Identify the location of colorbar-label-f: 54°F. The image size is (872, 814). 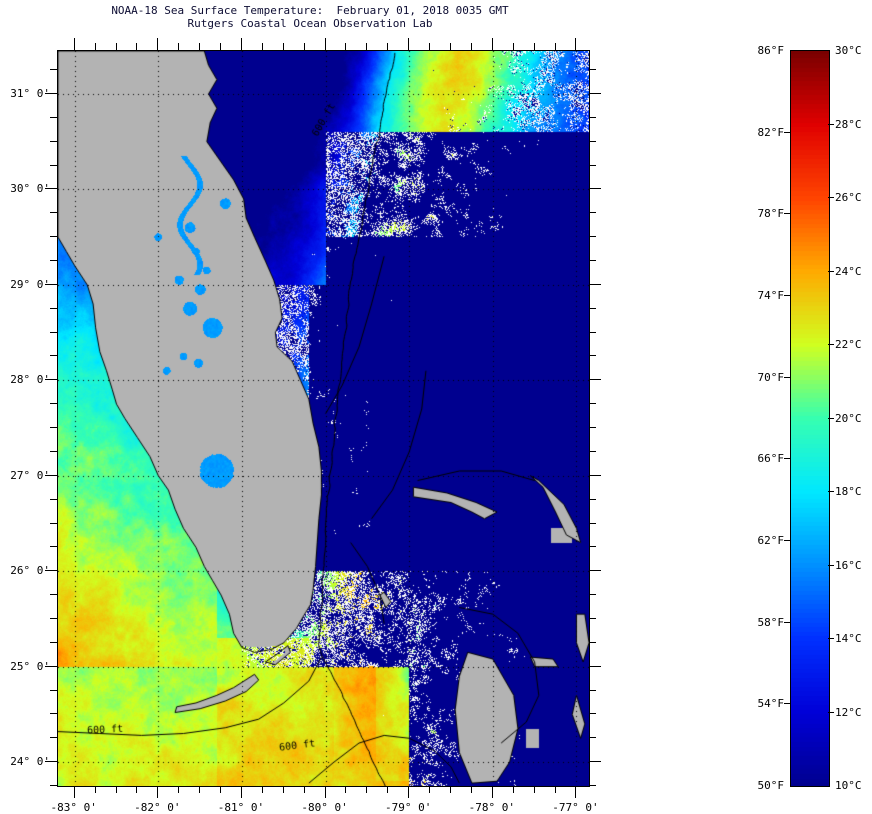
(771, 704).